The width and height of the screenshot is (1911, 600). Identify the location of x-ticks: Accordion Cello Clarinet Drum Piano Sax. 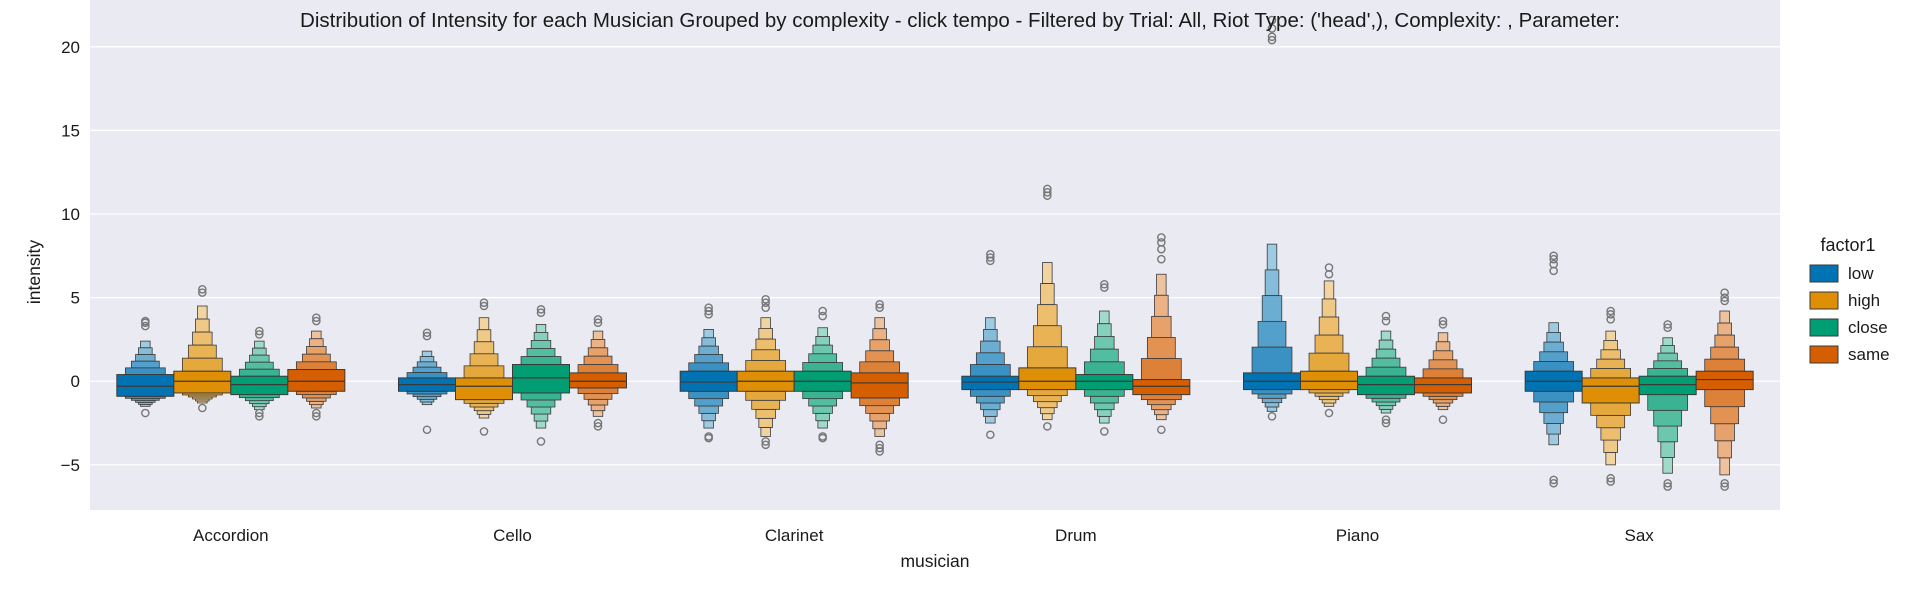
(923, 535).